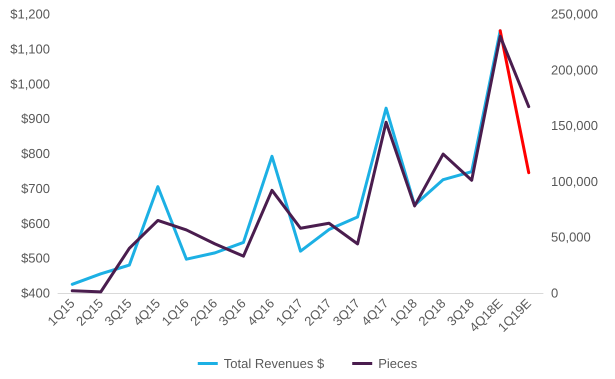 The image size is (615, 379). What do you see at coordinates (35, 188) in the screenshot?
I see `y-tick-label: $700` at bounding box center [35, 188].